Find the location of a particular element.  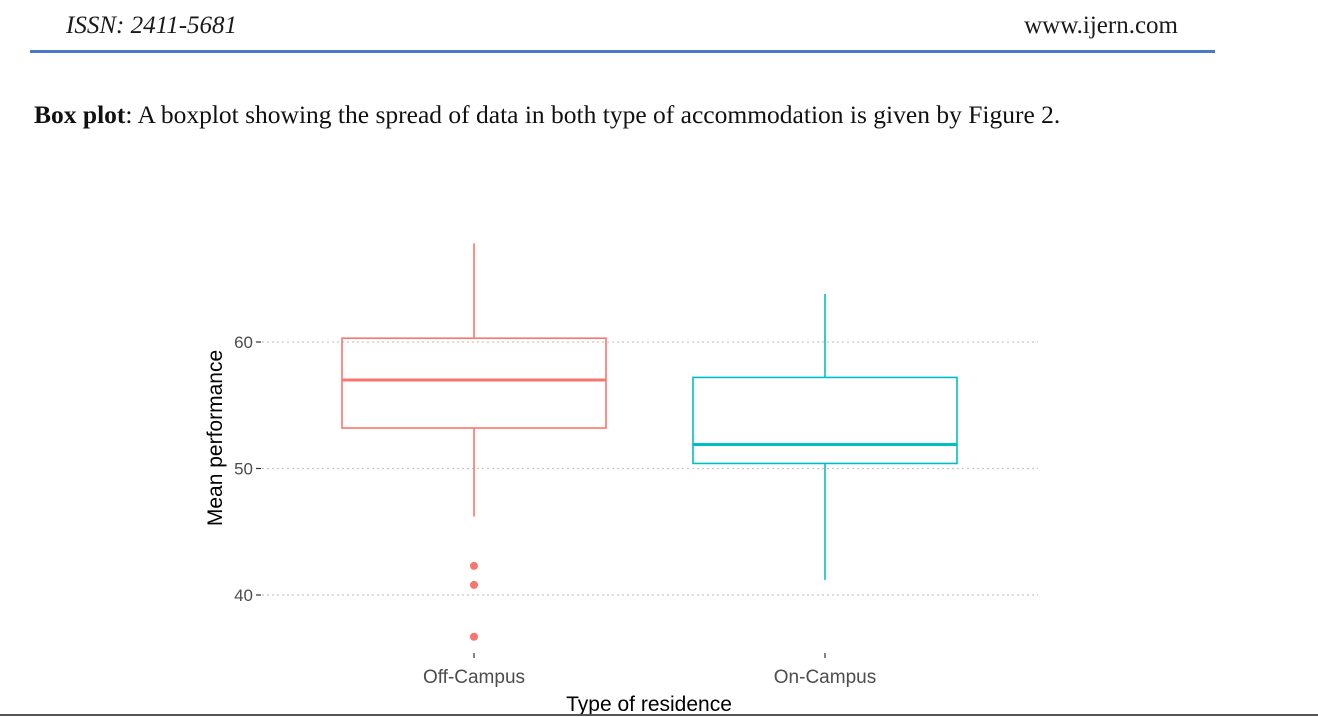

journal-issn: ISSN: 2411-5681 is located at coordinates (152, 25).